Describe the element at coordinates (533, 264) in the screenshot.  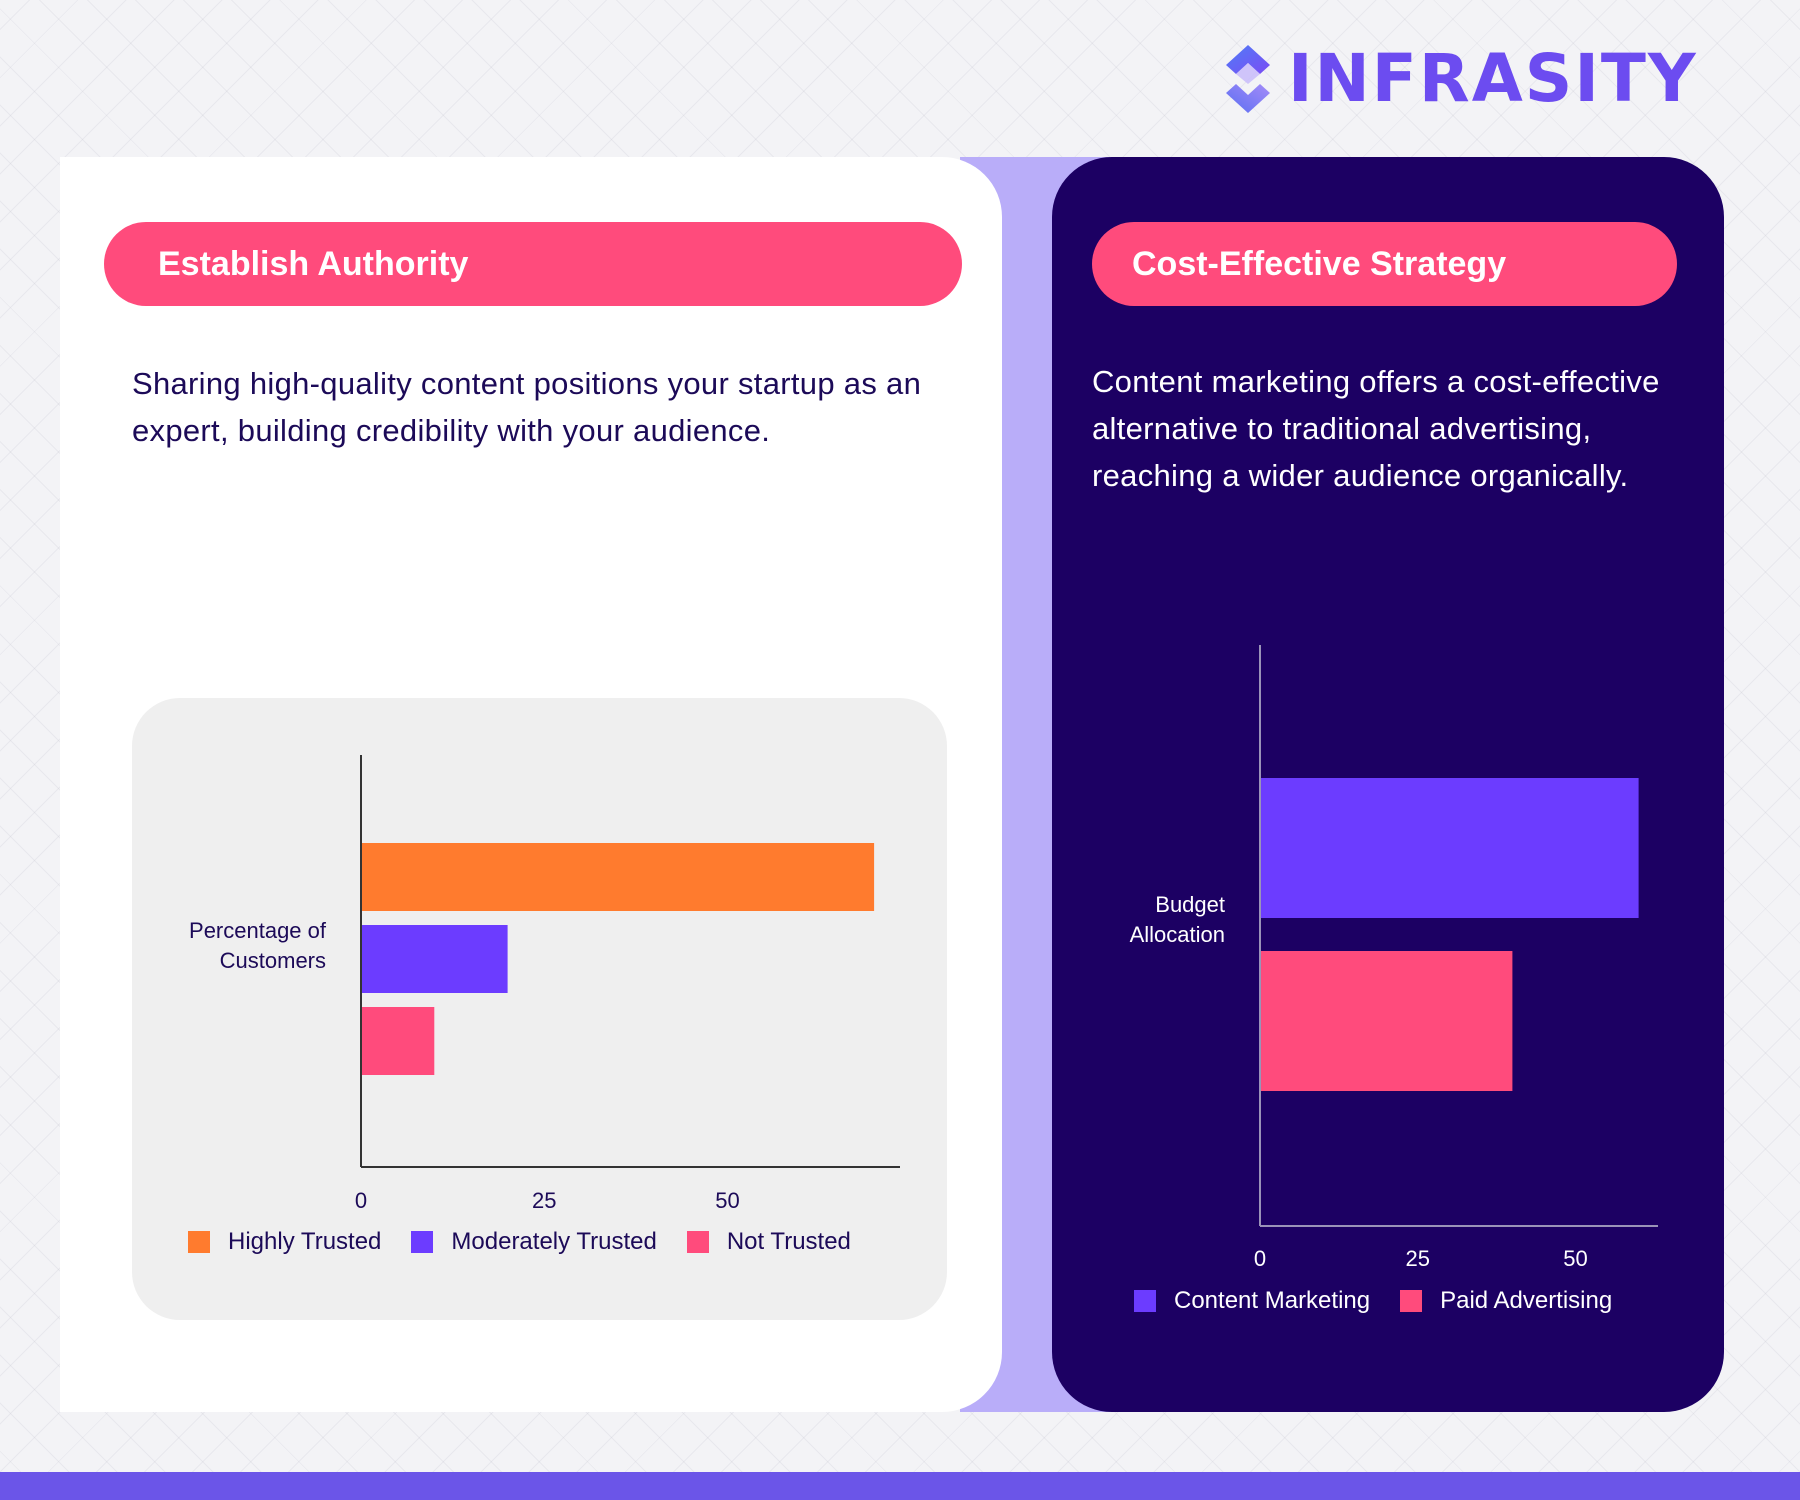
I see `left-heading: Establish Authority` at that location.